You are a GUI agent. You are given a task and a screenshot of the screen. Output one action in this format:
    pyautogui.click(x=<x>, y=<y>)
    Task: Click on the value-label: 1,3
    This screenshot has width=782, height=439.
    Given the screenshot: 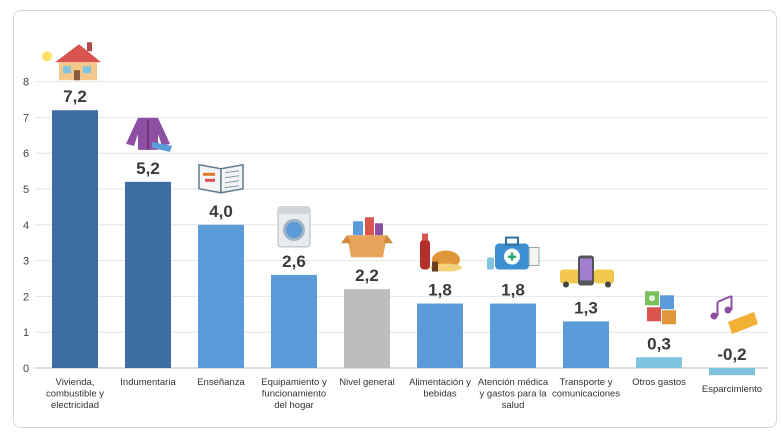 What is the action you would take?
    pyautogui.click(x=586, y=307)
    